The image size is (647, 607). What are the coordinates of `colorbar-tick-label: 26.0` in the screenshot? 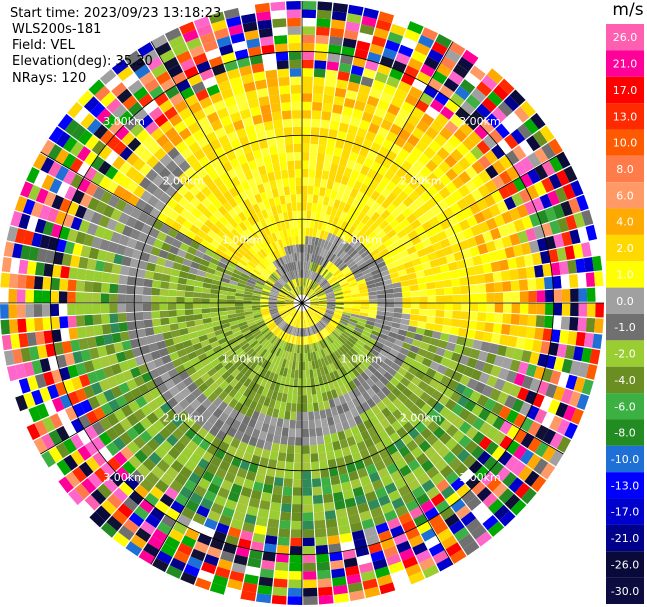 It's located at (625, 37).